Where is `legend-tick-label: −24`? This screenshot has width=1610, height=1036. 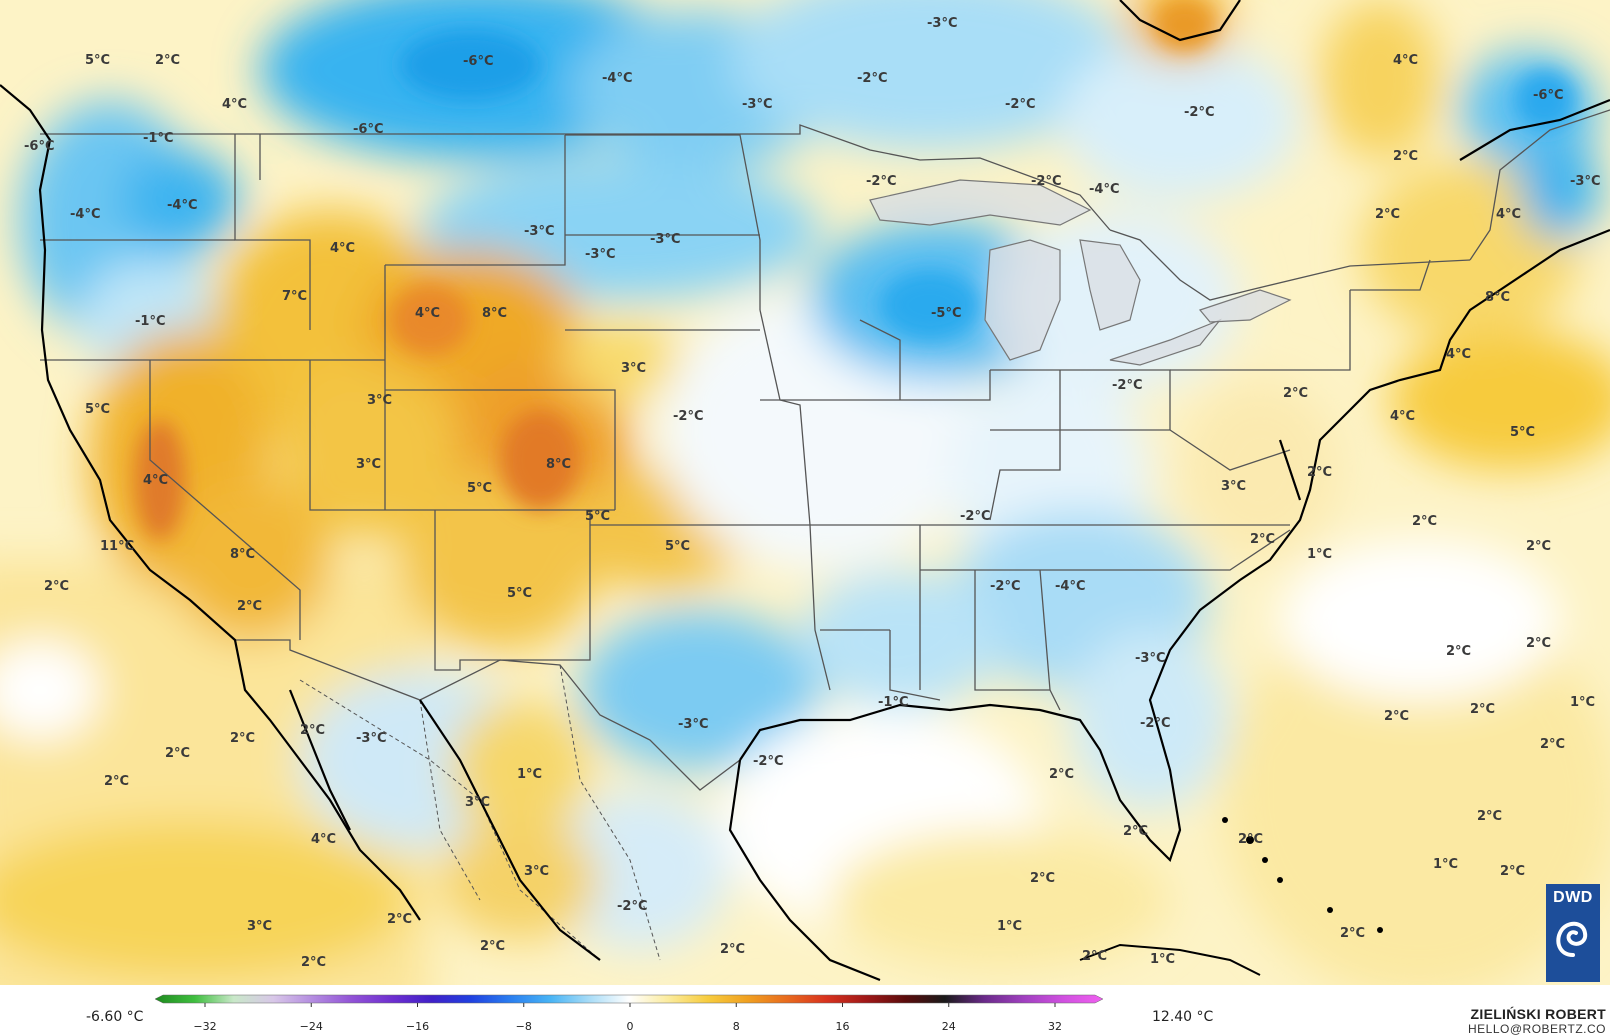
legend-tick-label: −24 is located at coordinates (311, 1026).